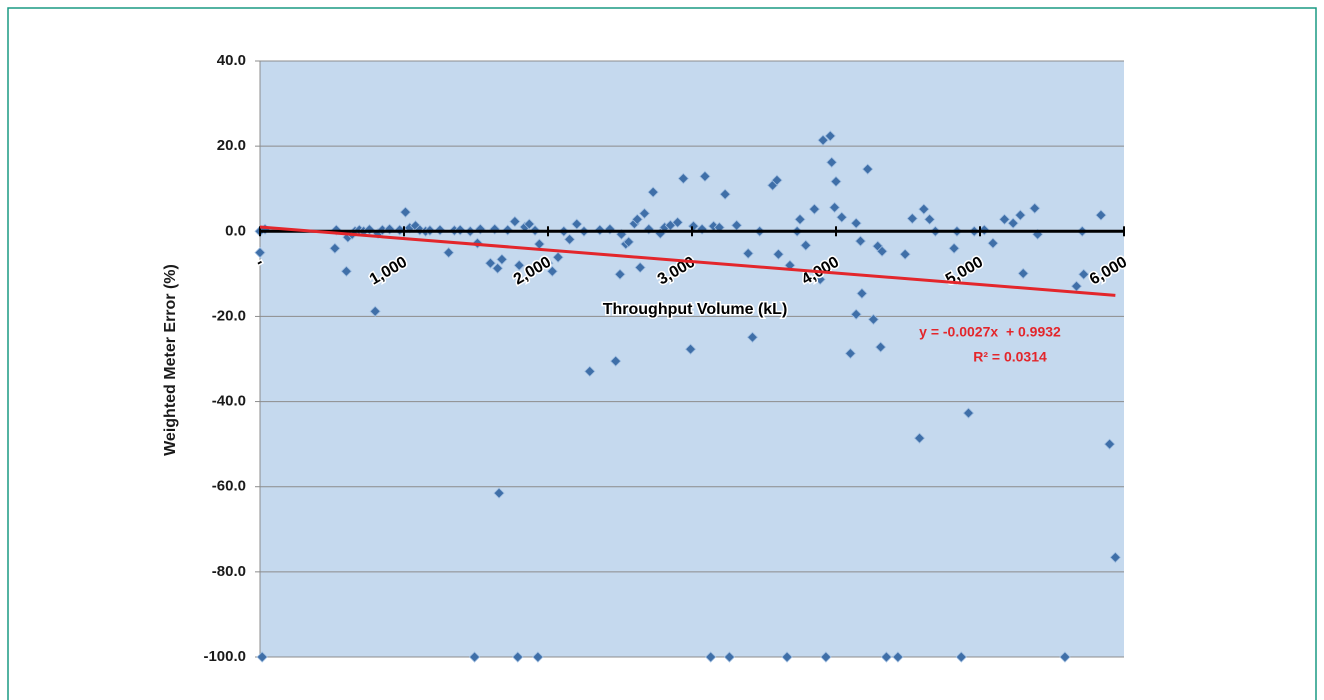  Describe the element at coordinates (990, 332) in the screenshot. I see `trendline-equation: y = -0.0027x + 0.9932` at that location.